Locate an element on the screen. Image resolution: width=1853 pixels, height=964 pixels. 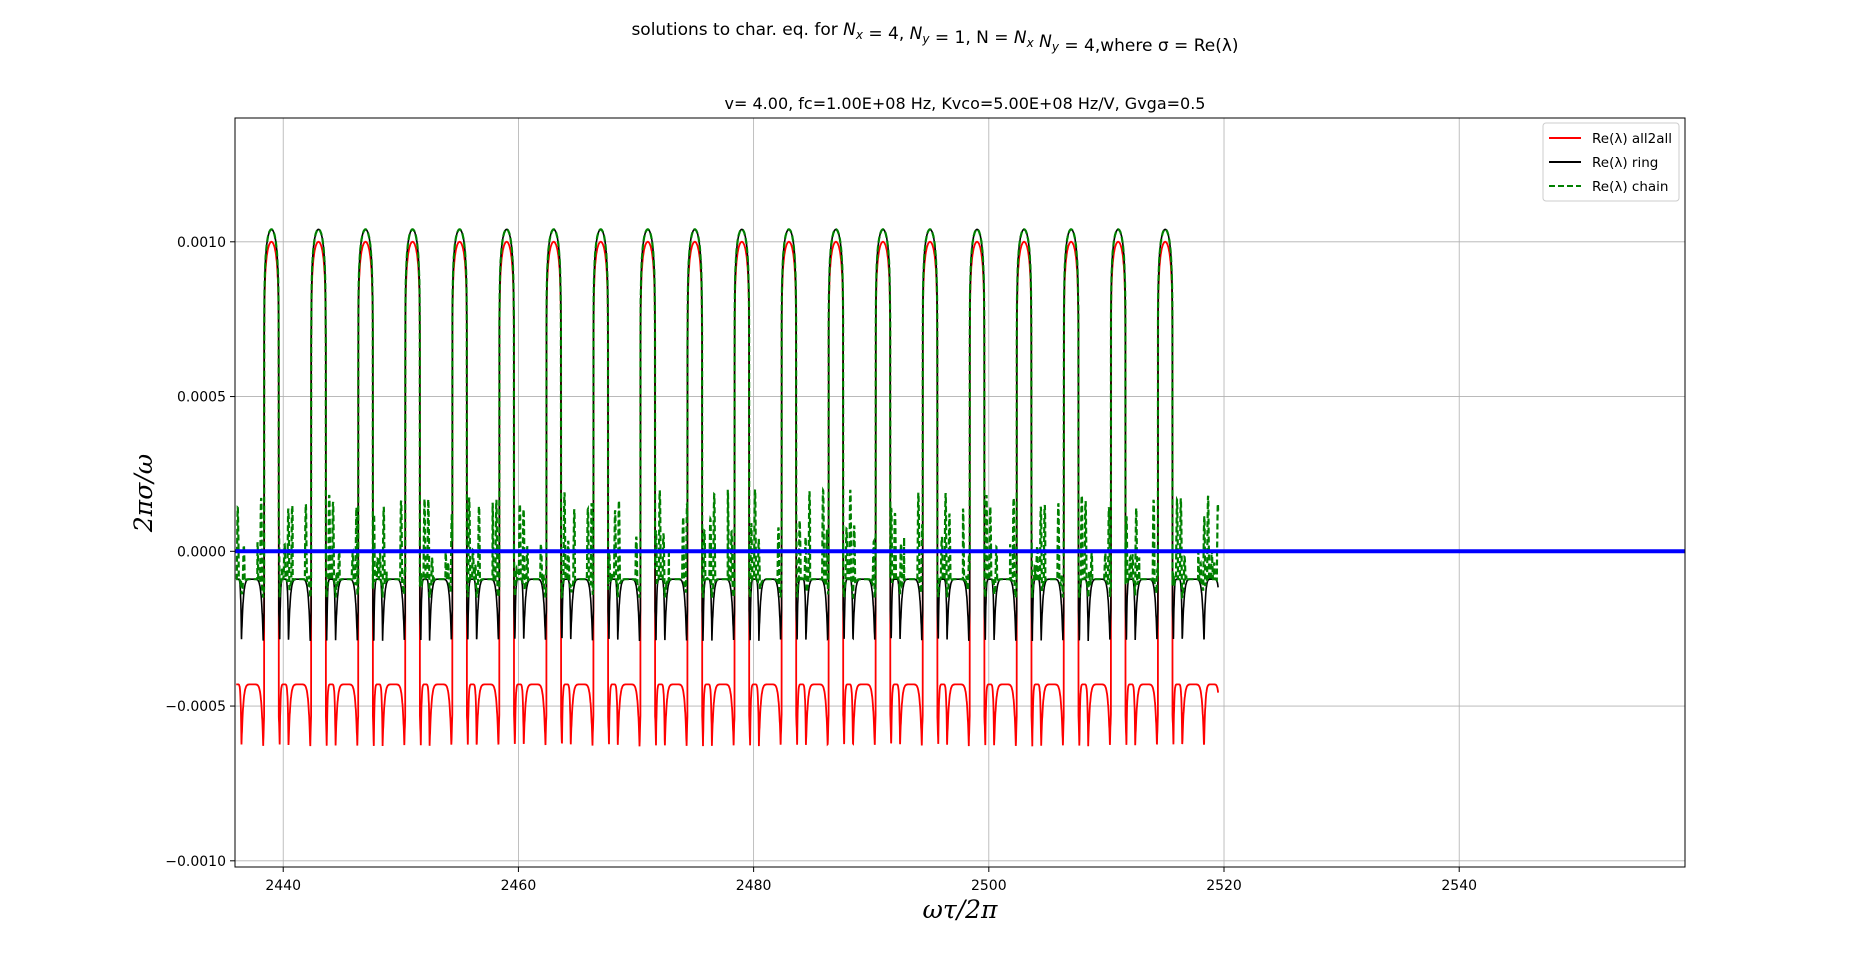
y-tick-label: −0.0005 is located at coordinates (195, 707).